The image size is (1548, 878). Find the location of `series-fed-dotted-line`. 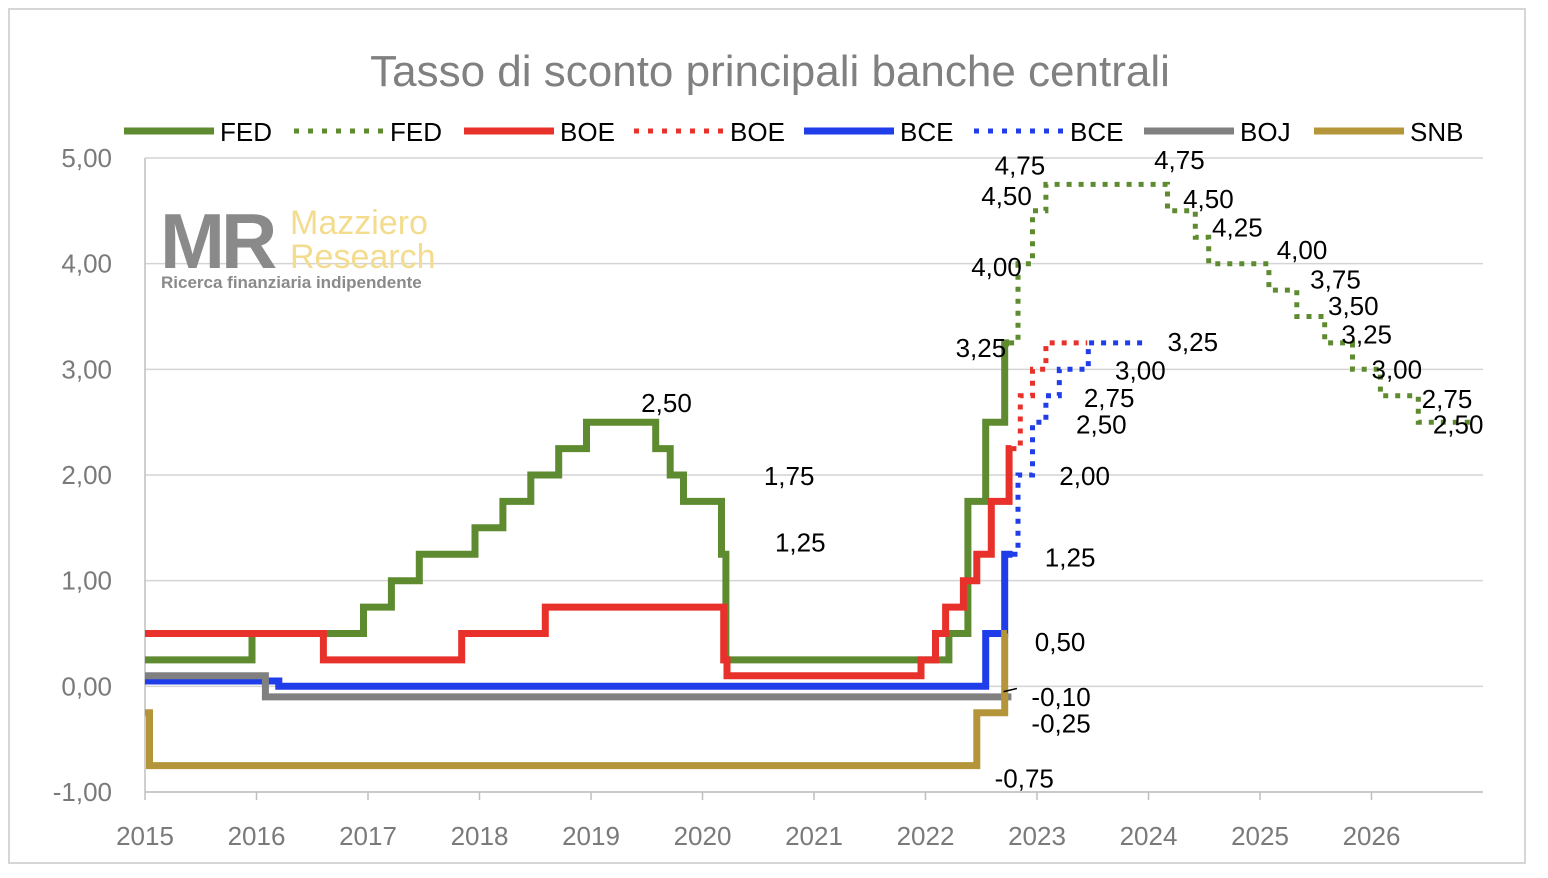

series-fed-dotted-line is located at coordinates (1240, 303).